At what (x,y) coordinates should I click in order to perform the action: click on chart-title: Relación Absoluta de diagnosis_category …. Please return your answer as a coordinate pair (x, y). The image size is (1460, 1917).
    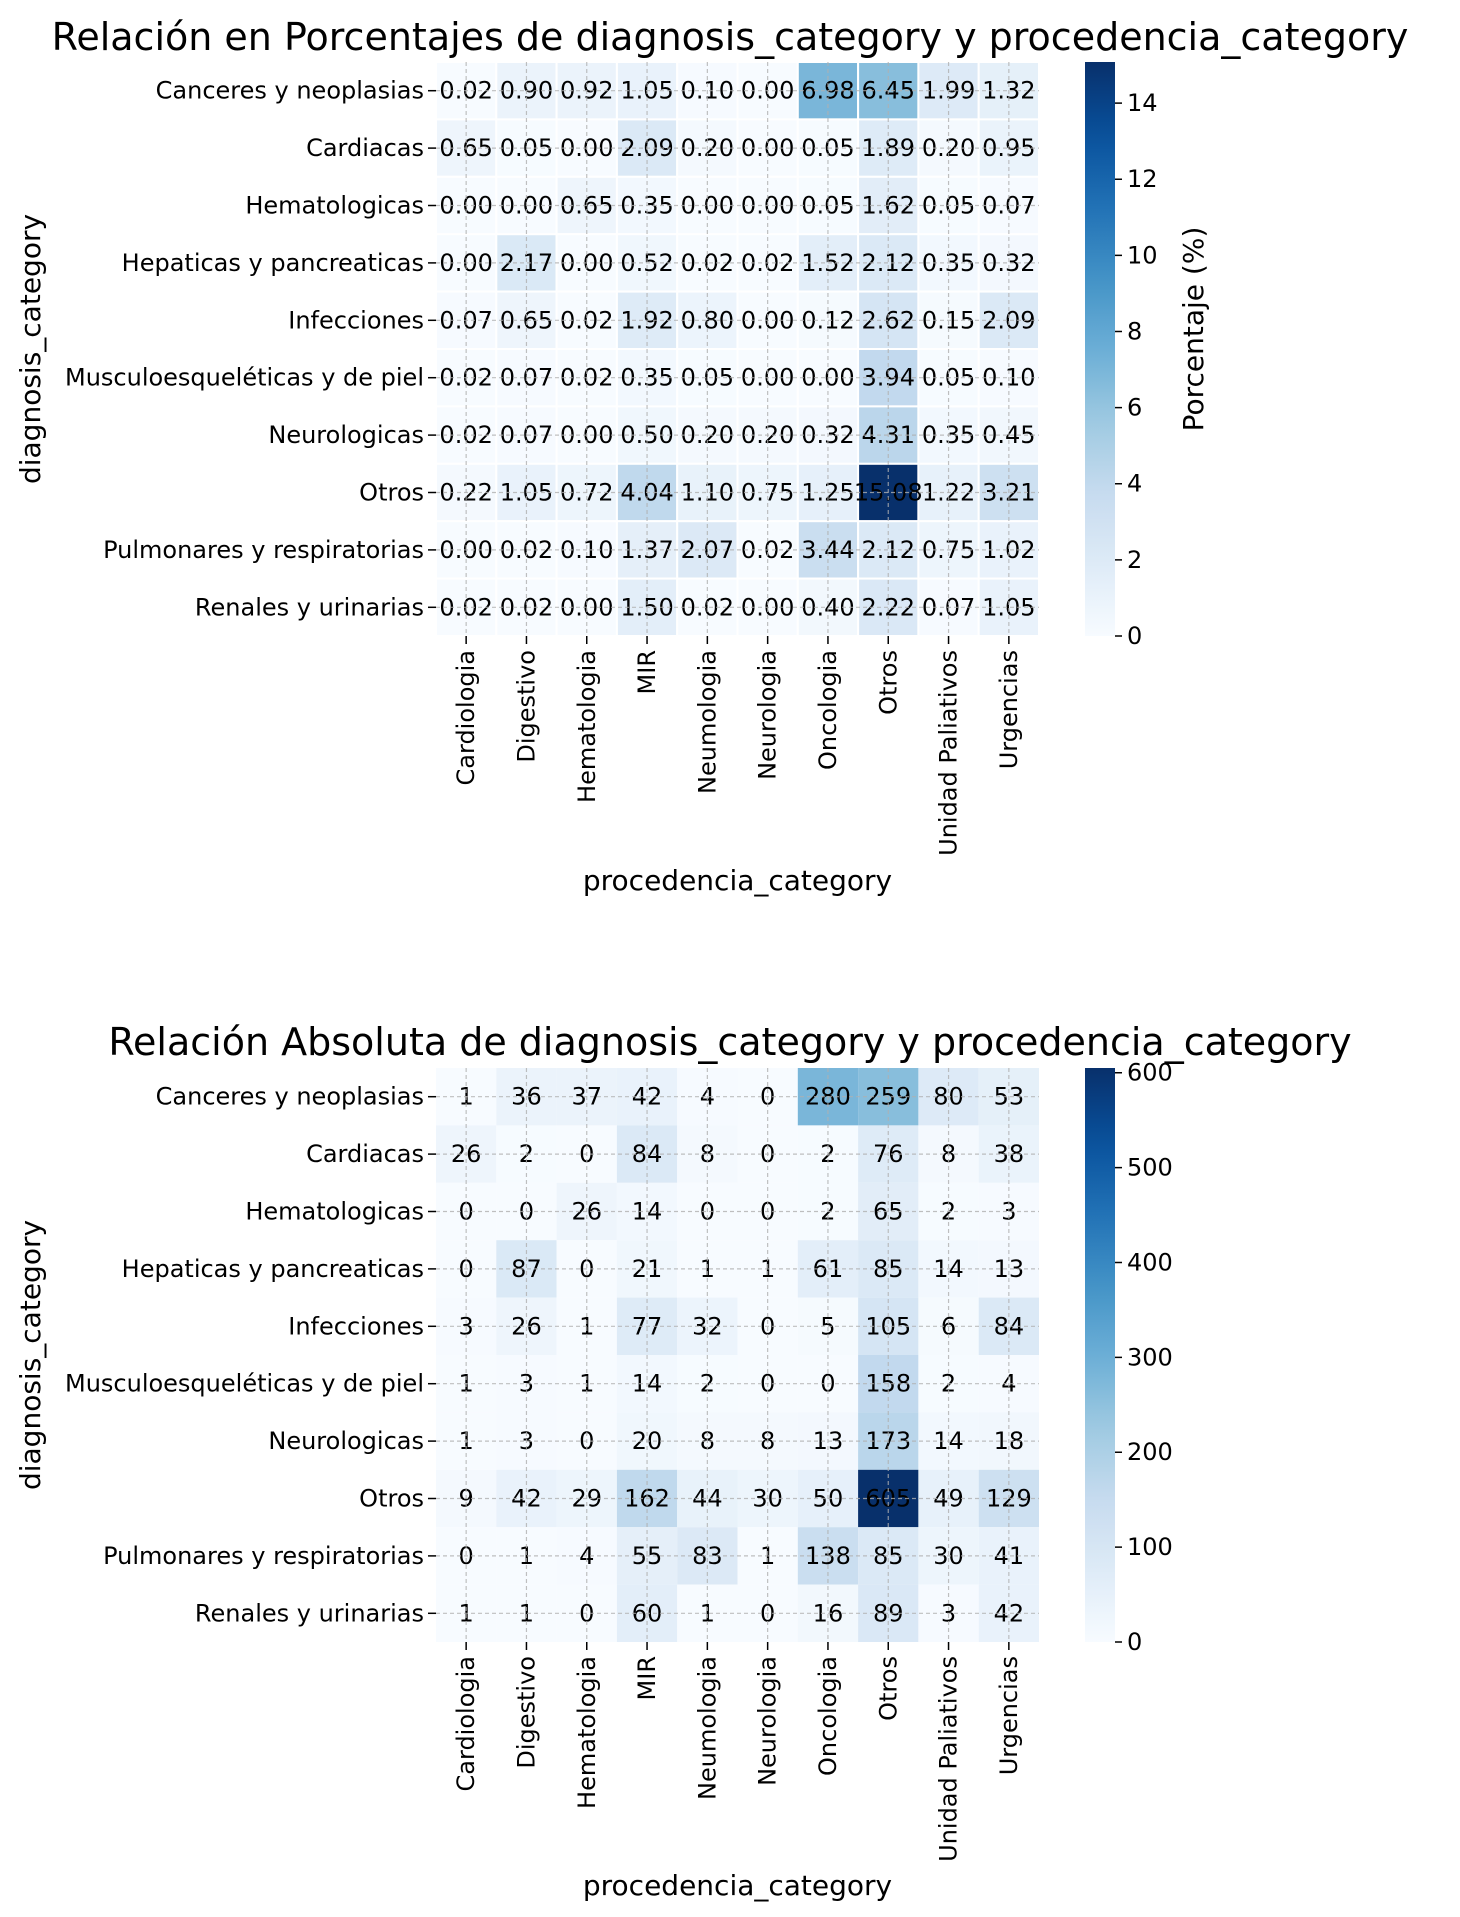
    Looking at the image, I should click on (729, 1042).